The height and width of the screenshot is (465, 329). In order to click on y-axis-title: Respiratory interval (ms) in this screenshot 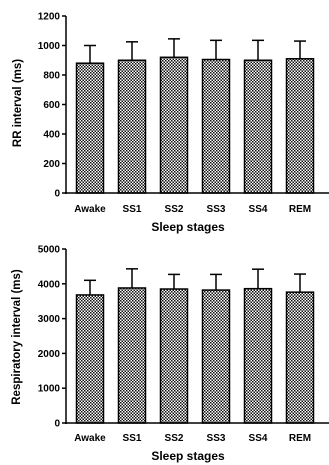, I will do `click(17, 337)`.